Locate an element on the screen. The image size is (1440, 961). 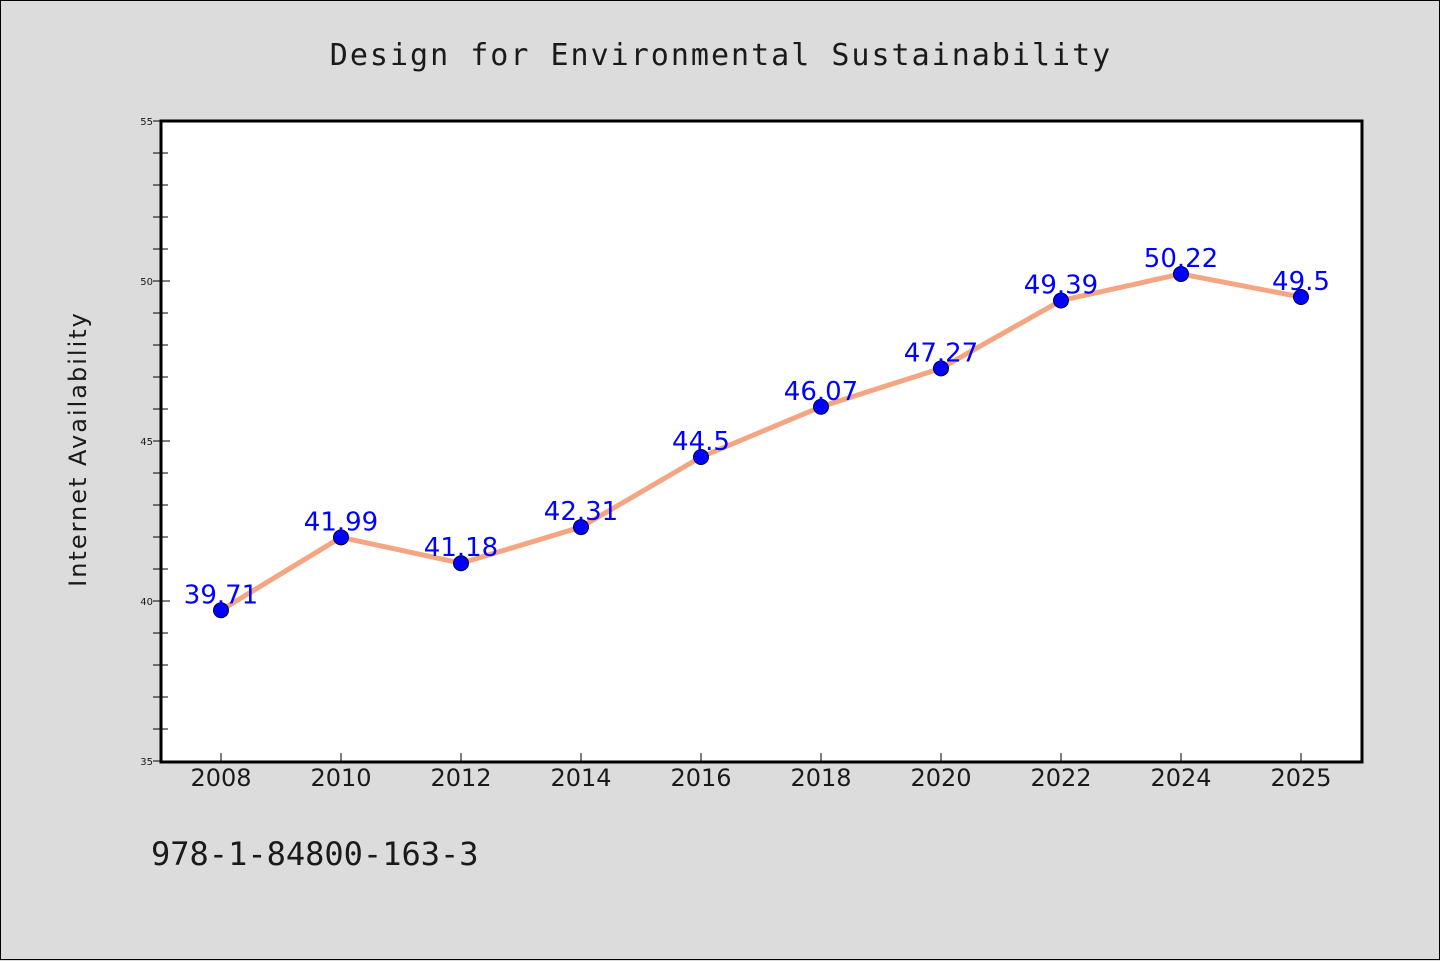
y-tick-label: 50 is located at coordinates (146, 282).